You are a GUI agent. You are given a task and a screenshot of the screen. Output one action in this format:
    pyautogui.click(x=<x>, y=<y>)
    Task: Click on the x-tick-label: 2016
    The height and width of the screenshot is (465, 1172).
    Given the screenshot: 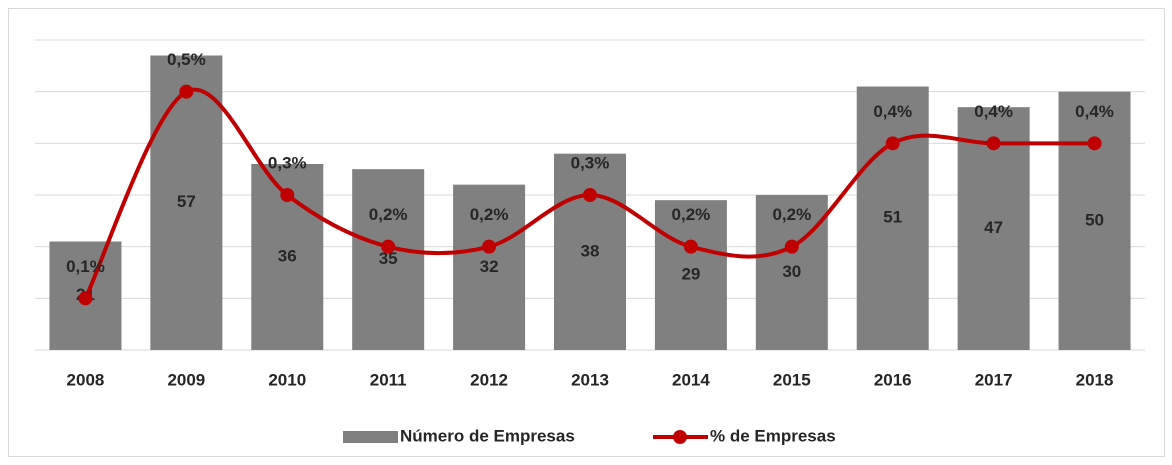 What is the action you would take?
    pyautogui.click(x=893, y=379)
    